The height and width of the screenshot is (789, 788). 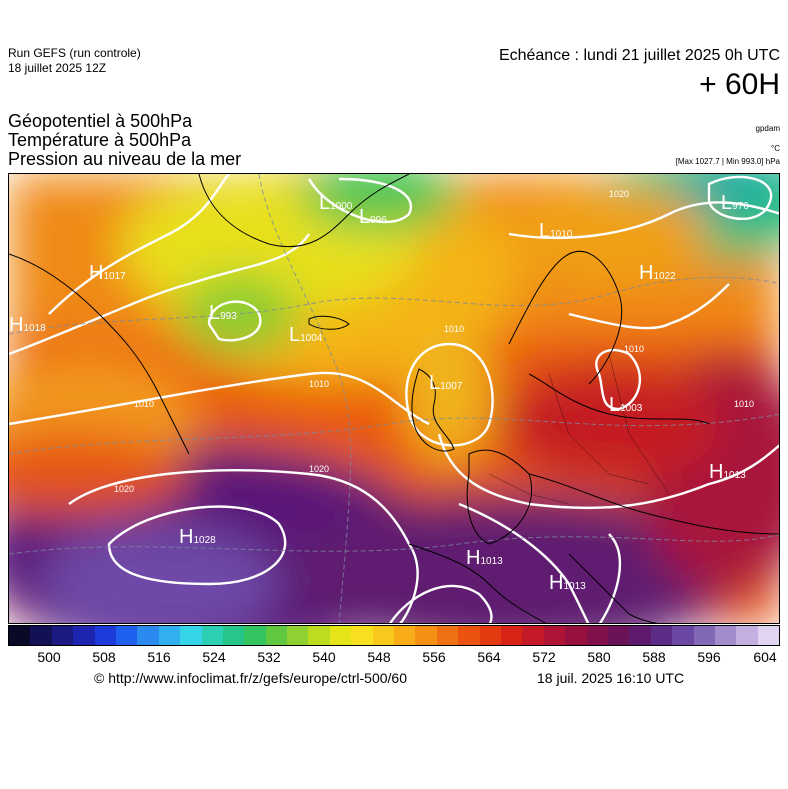 I want to click on scale-tick-label: 604, so click(x=765, y=657).